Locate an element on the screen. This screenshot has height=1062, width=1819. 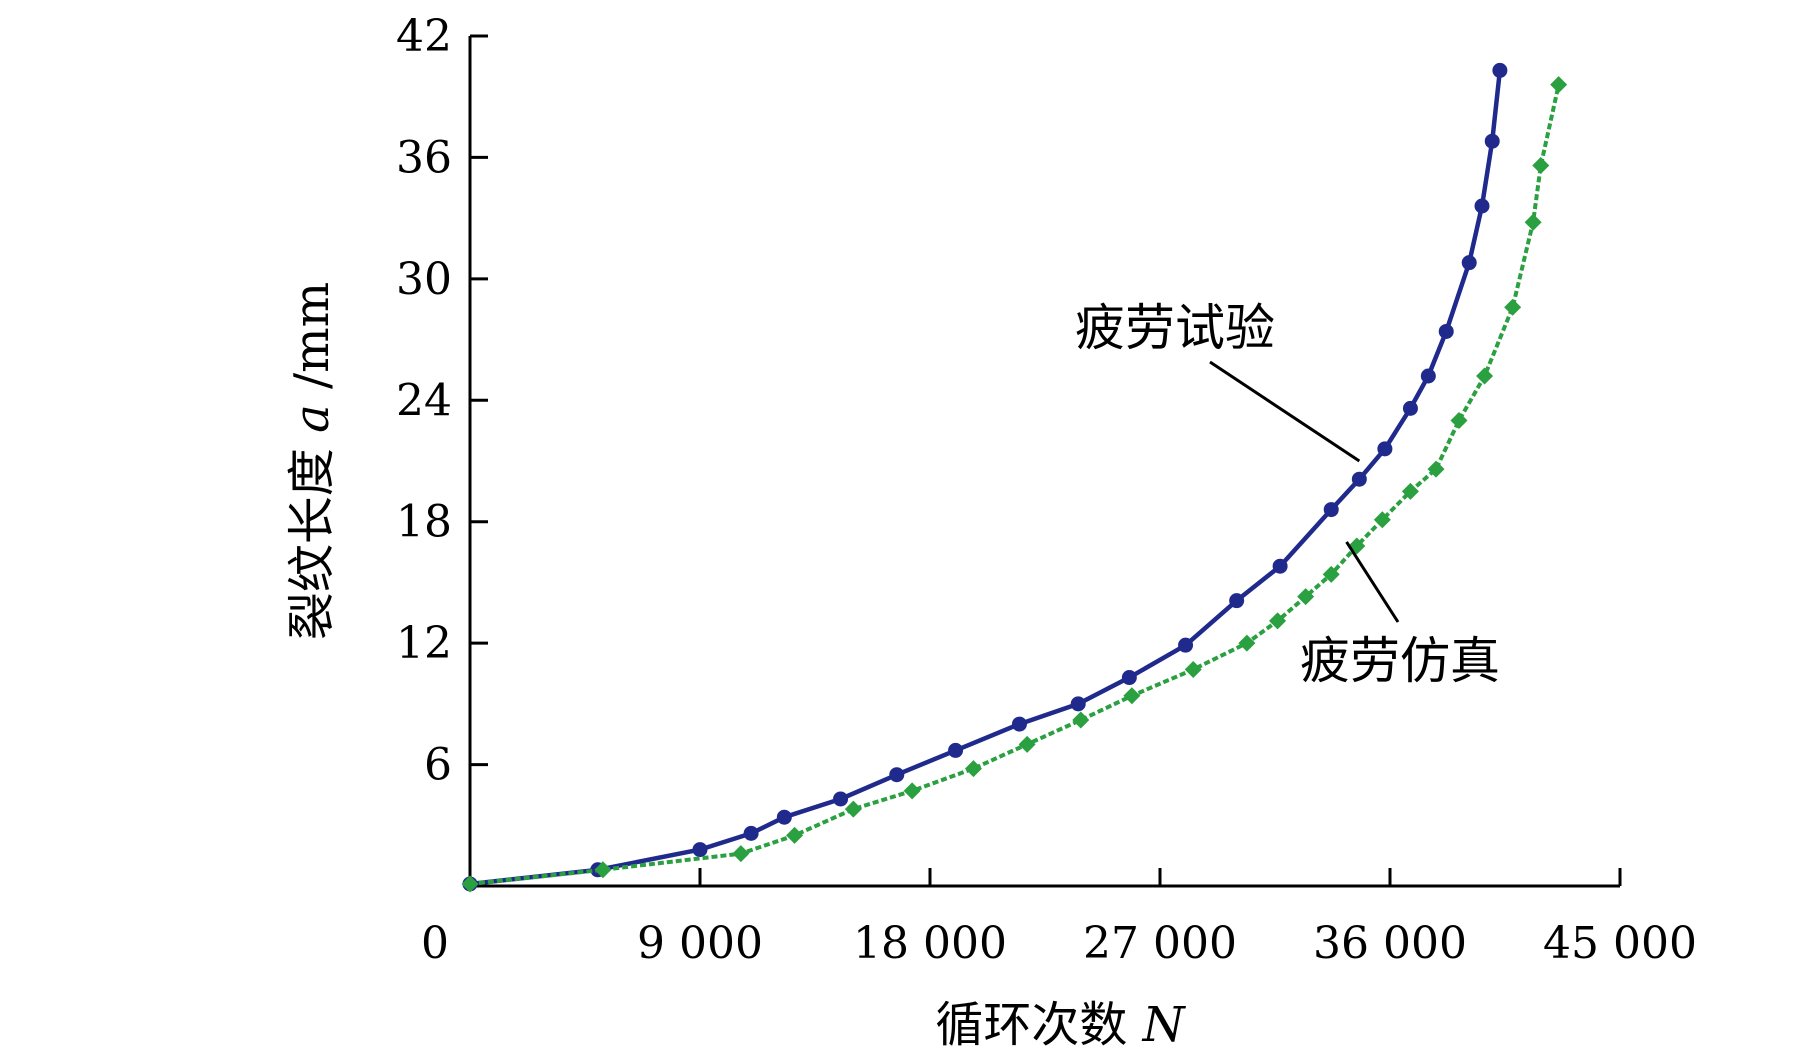
y-tick-label: 30 is located at coordinates (424, 279).